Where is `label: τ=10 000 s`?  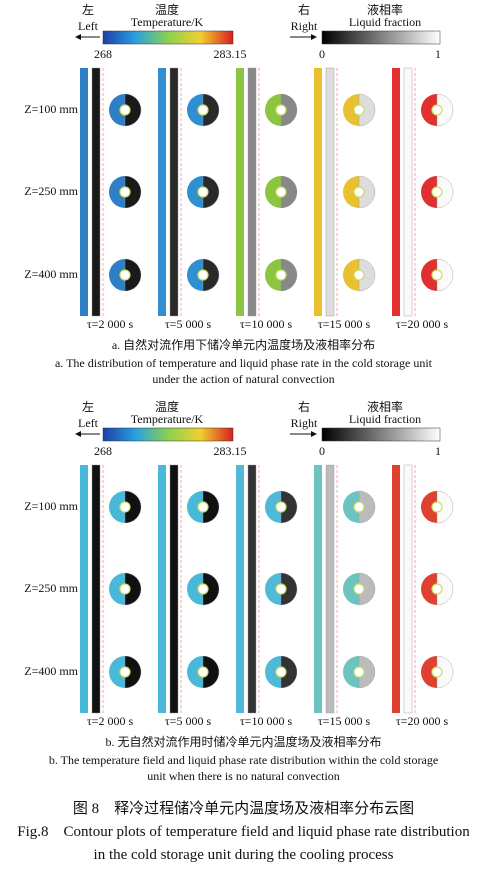 label: τ=10 000 s is located at coordinates (266, 721).